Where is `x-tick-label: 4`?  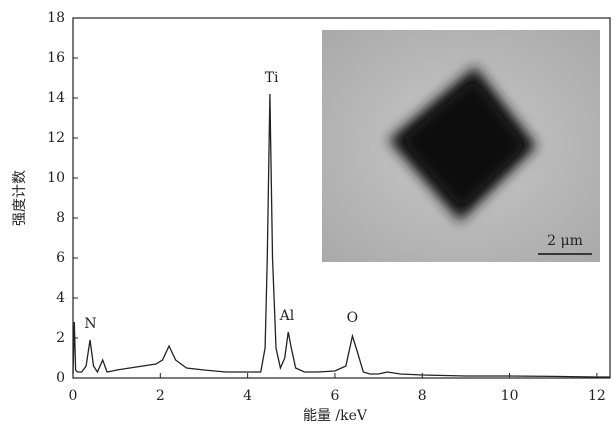
x-tick-label: 4 is located at coordinates (247, 396).